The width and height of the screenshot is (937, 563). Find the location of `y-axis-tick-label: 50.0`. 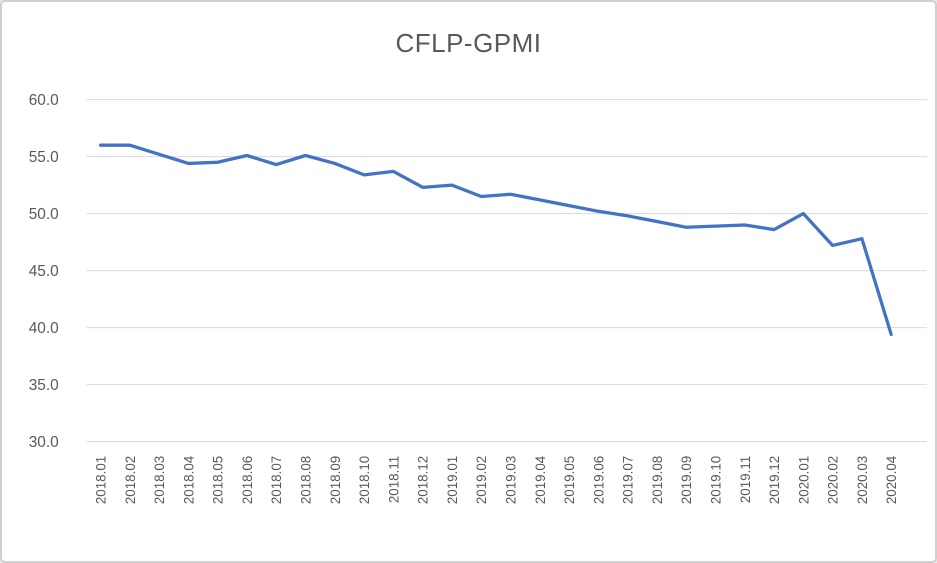

y-axis-tick-label: 50.0 is located at coordinates (44, 214).